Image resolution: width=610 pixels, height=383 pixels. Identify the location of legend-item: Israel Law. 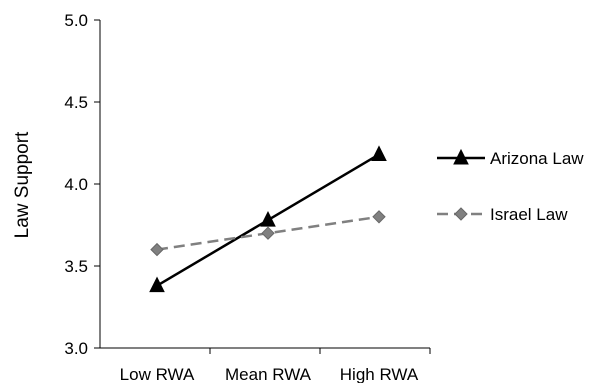
(502, 214).